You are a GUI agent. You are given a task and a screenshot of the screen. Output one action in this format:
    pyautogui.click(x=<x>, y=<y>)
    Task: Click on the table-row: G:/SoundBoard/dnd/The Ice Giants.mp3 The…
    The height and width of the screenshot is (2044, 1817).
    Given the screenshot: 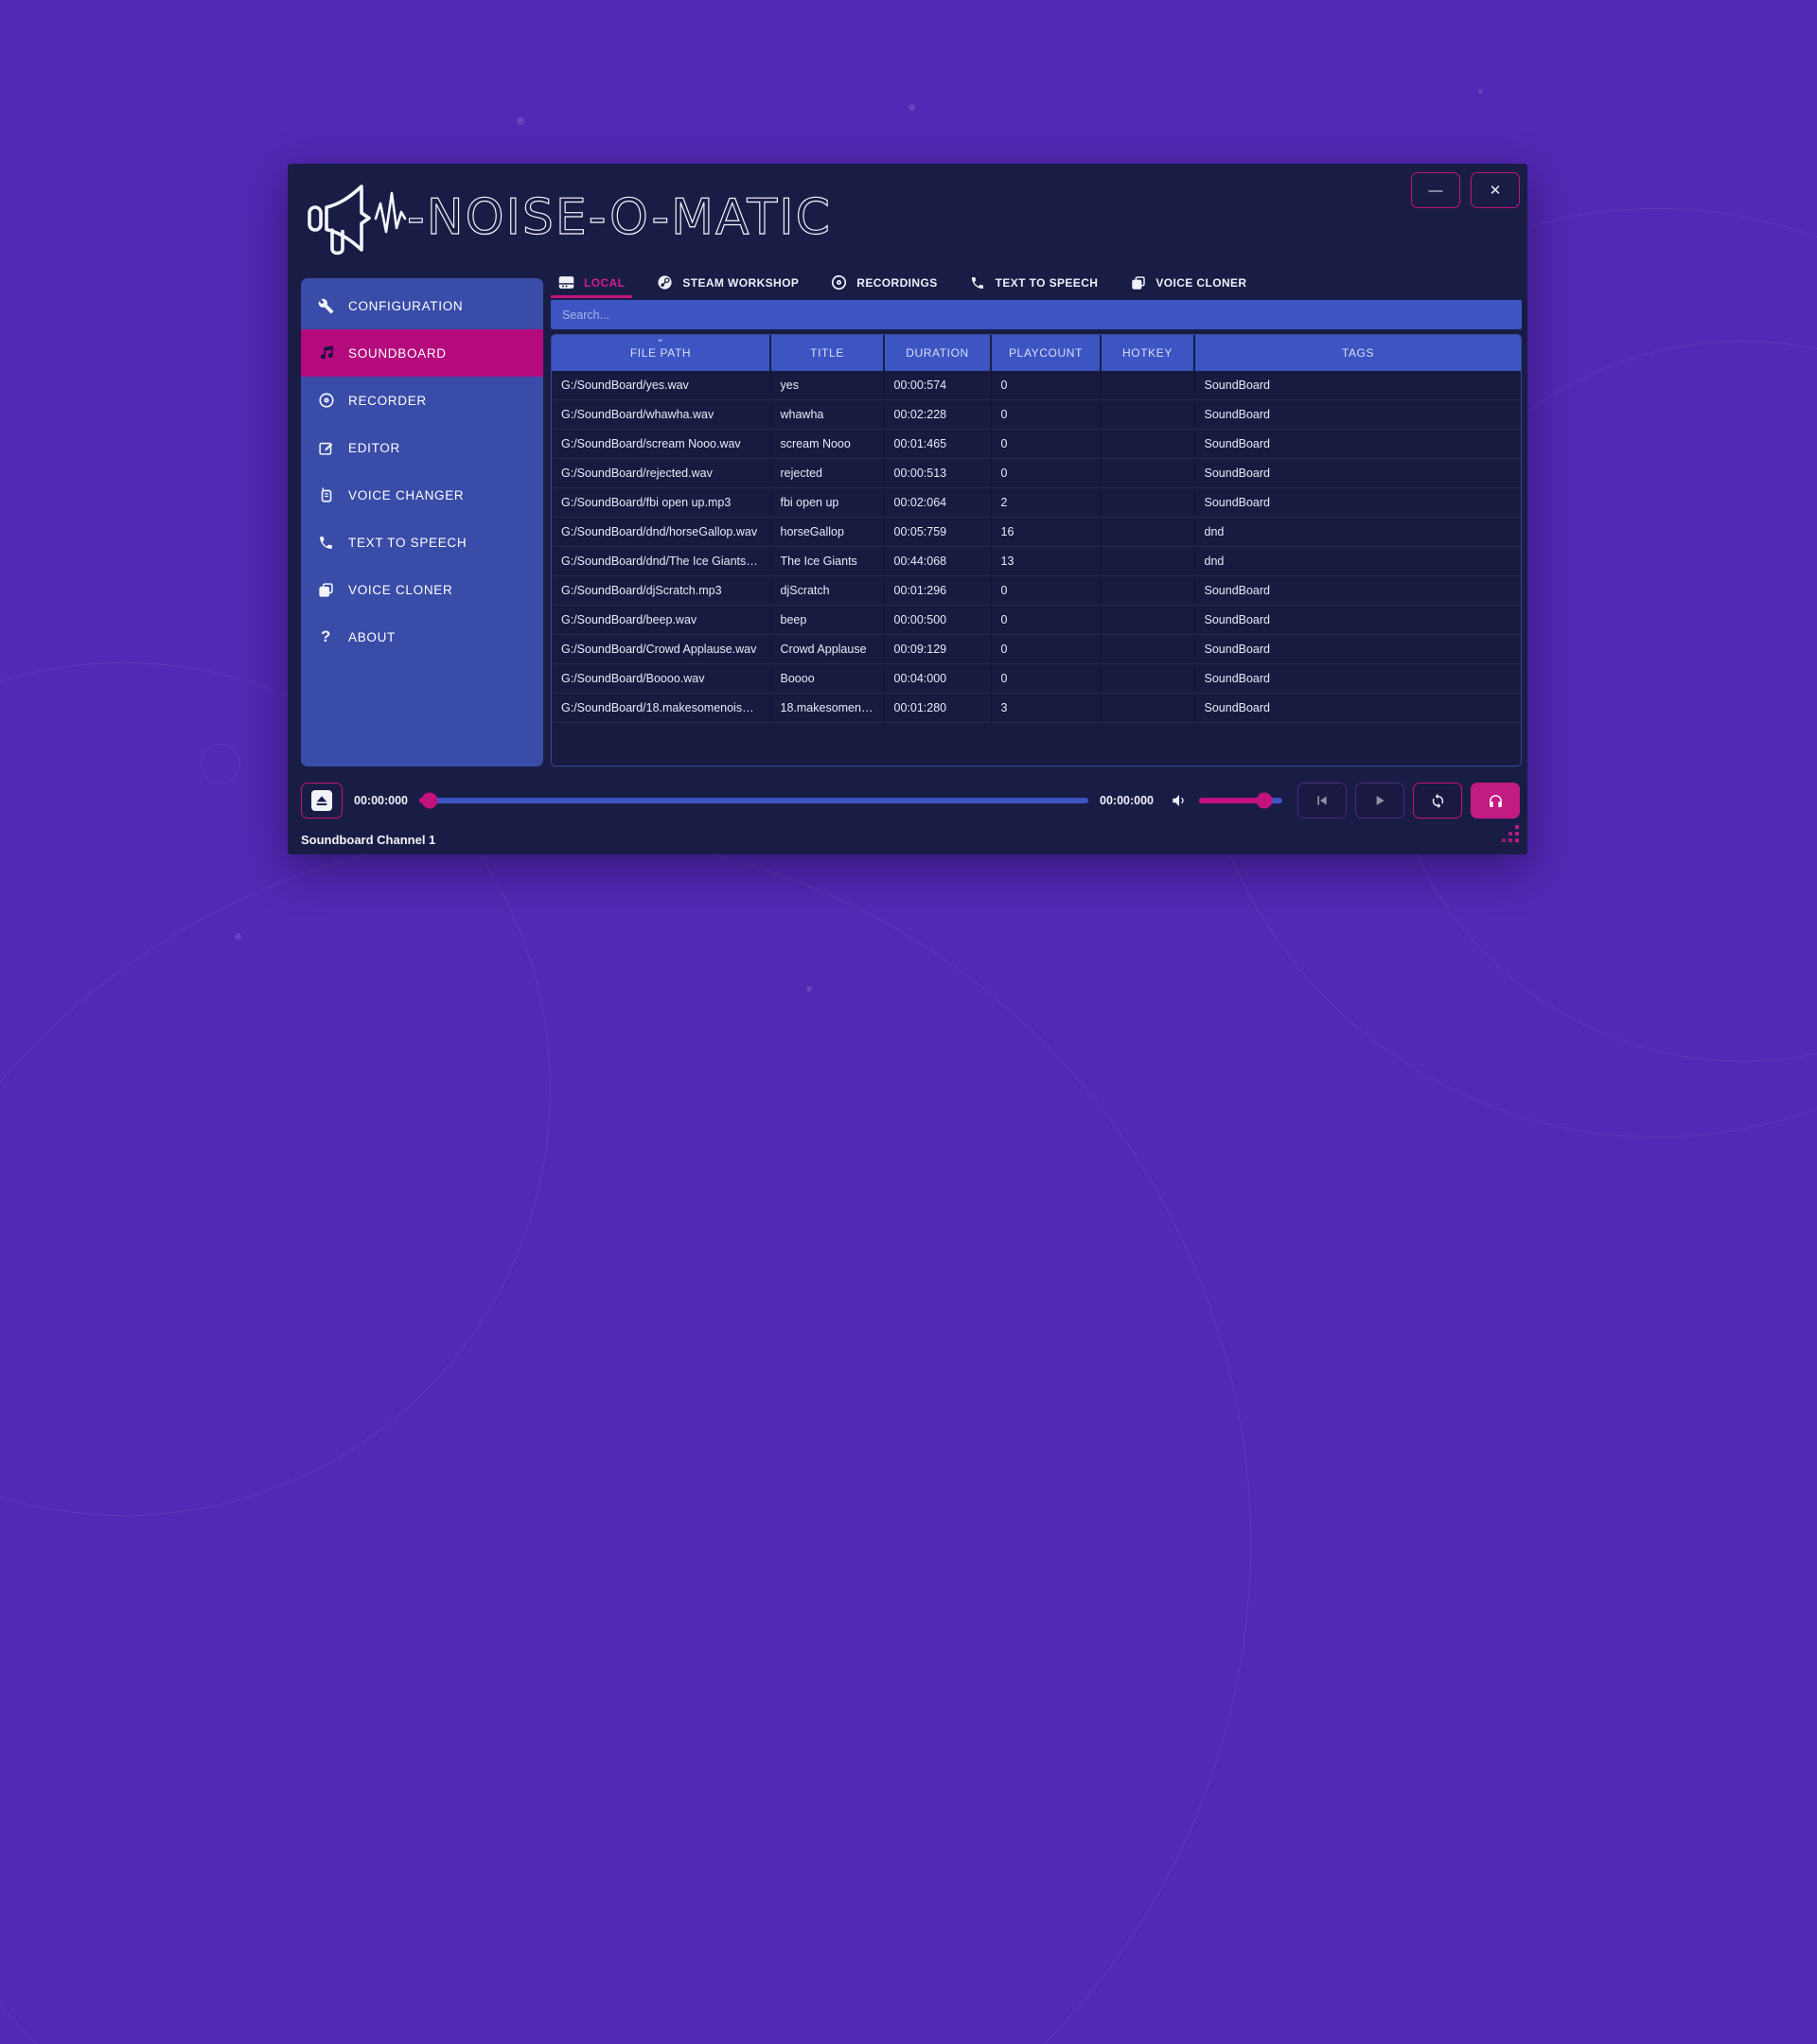 What is the action you would take?
    pyautogui.click(x=1036, y=561)
    